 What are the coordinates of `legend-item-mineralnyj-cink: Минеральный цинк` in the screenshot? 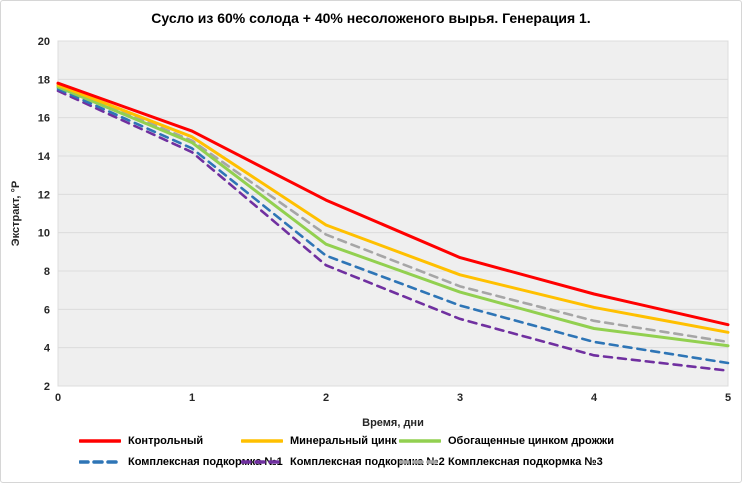 It's located at (319, 441).